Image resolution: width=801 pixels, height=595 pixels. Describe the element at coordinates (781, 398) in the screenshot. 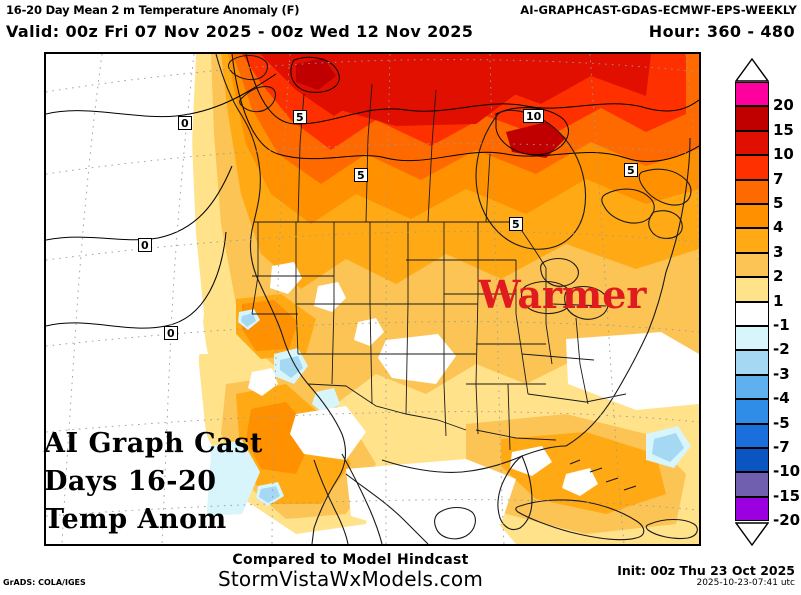

I see `colorbar-tick--4: -4` at that location.